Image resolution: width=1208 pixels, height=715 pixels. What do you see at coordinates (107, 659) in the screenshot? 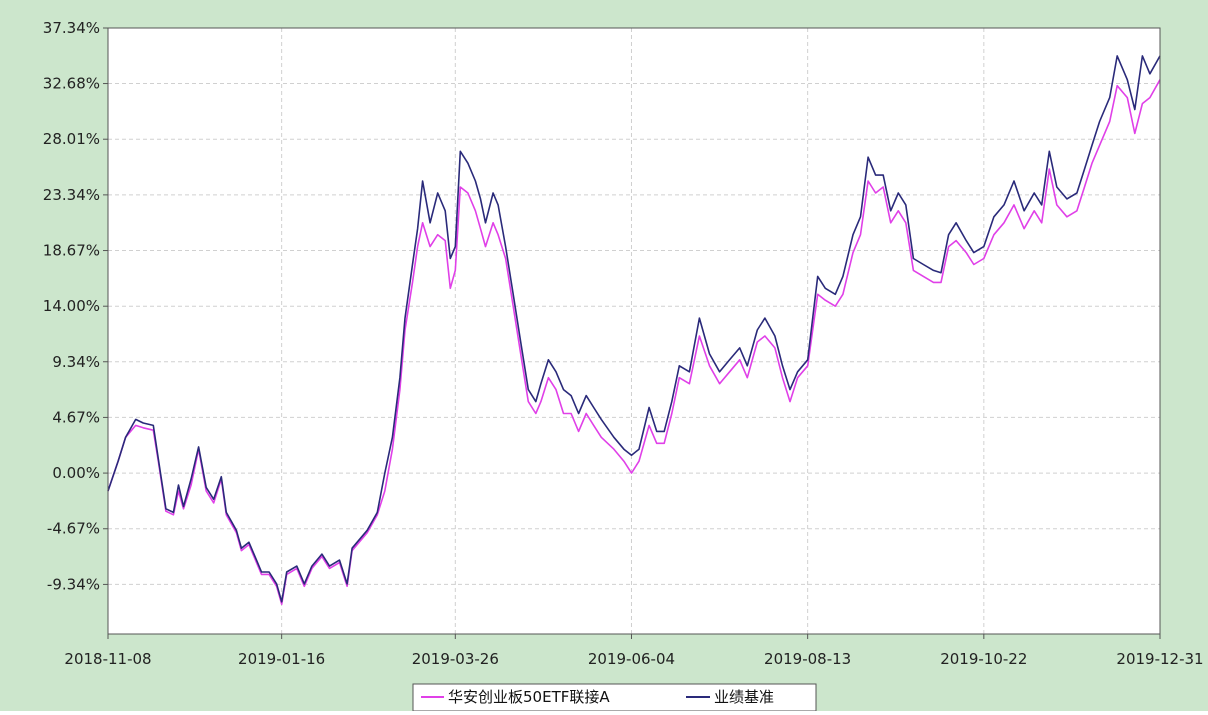
I see `x-tick-label: 2018-11-08` at bounding box center [107, 659].